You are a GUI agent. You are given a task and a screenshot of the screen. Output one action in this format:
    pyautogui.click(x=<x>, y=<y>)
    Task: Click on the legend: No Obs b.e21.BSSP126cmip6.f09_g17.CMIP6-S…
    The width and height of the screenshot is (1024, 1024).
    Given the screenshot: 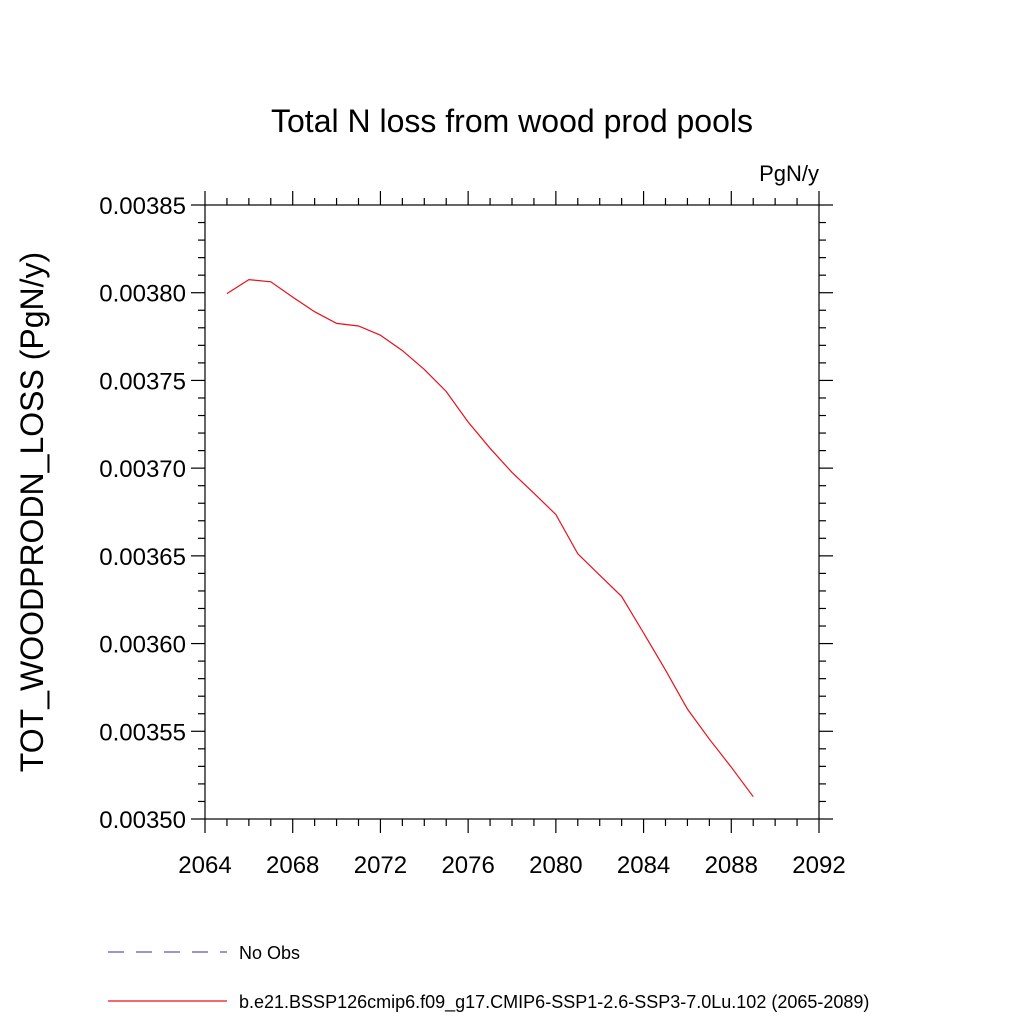 What is the action you would take?
    pyautogui.click(x=488, y=978)
    